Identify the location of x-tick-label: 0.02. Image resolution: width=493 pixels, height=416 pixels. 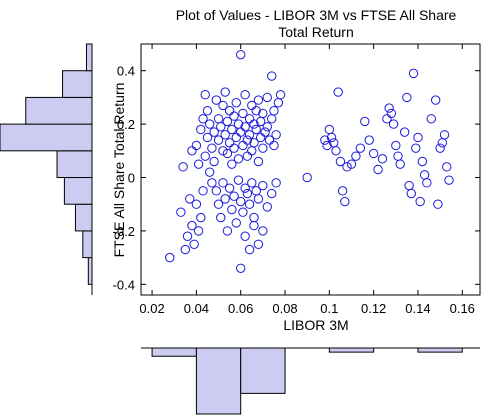
(151, 308).